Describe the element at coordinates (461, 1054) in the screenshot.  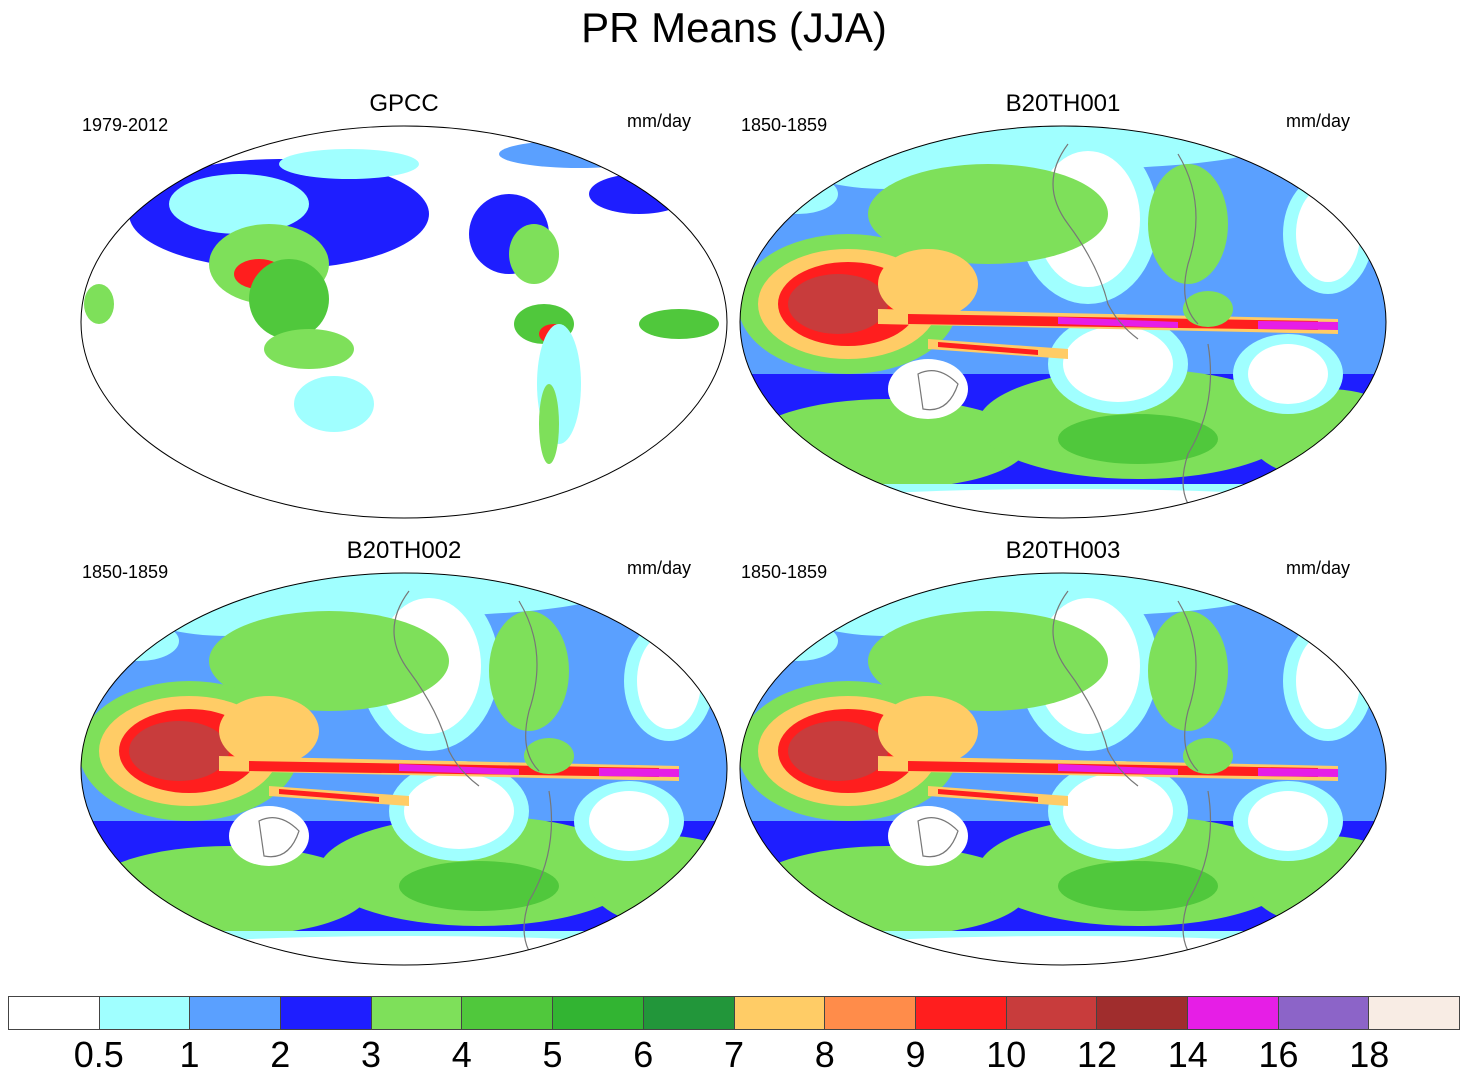
I see `colorbar-tick-label: 4` at that location.